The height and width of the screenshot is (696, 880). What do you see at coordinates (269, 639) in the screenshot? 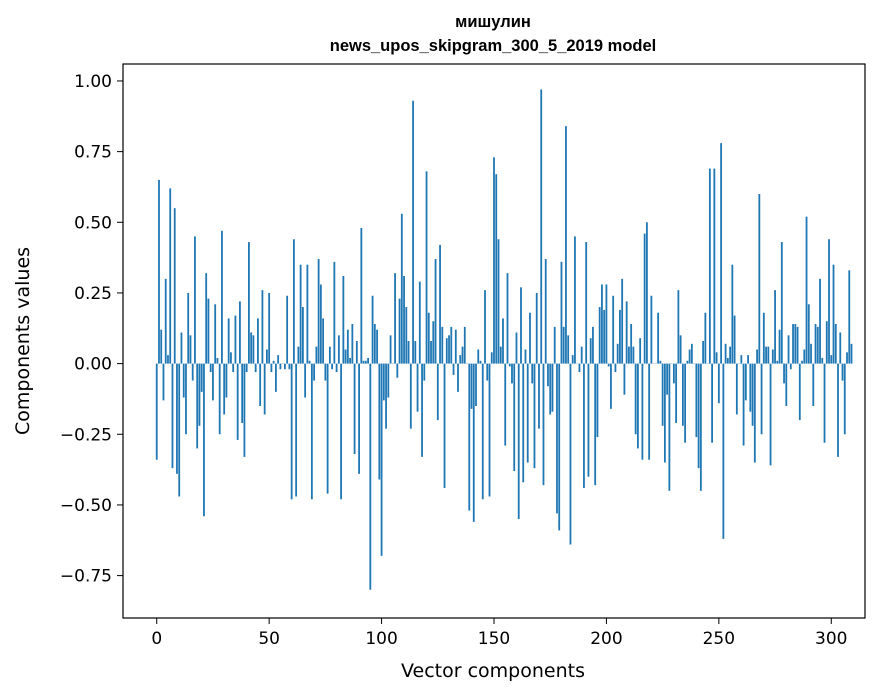
I see `x-tick-label: 50` at bounding box center [269, 639].